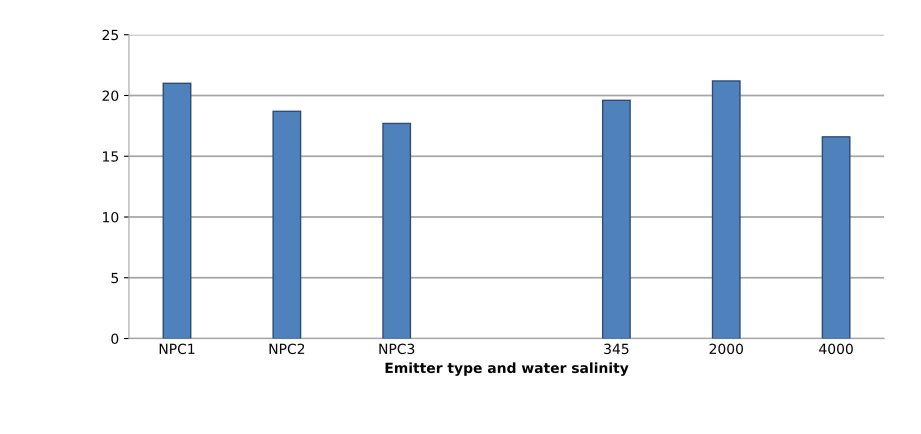  I want to click on x-axis-title: Emitter type and water salinity, so click(507, 369).